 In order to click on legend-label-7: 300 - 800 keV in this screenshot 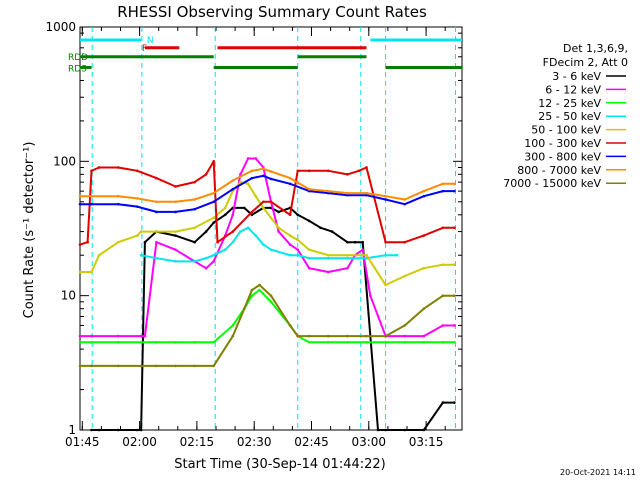, I will do `click(562, 156)`.